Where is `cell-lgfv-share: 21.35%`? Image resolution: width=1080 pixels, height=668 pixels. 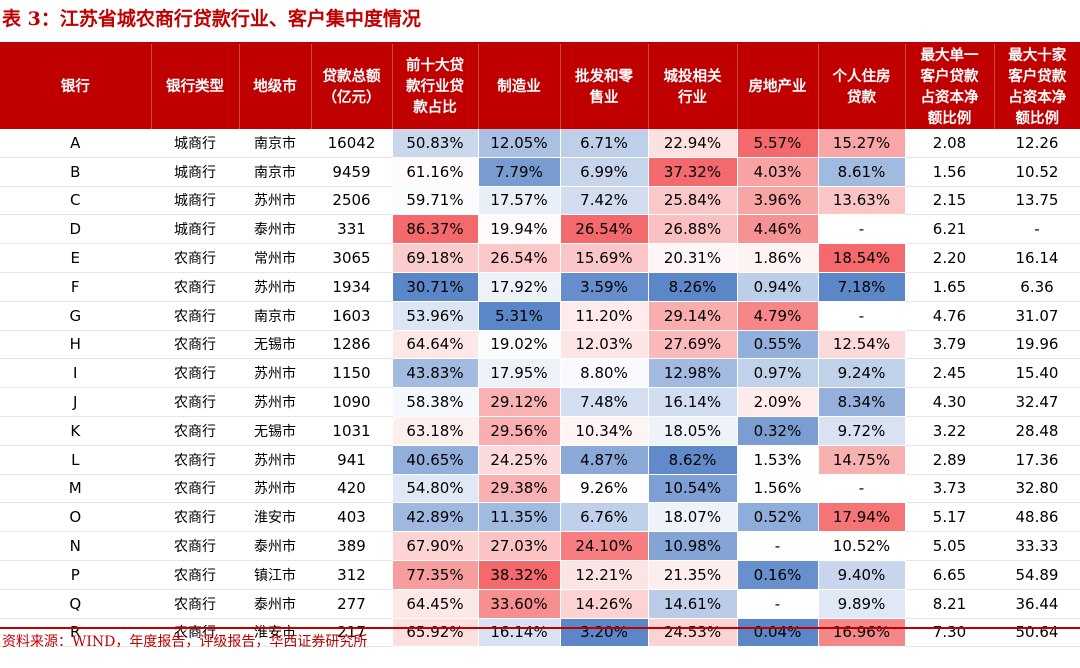 cell-lgfv-share: 21.35% is located at coordinates (693, 575).